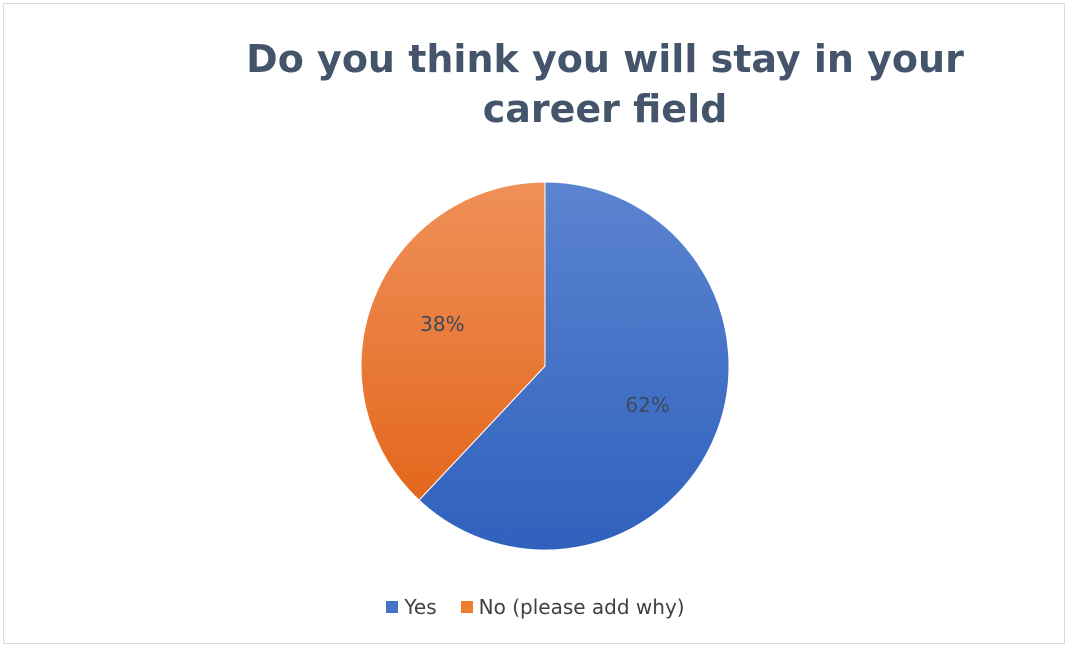 This screenshot has height=648, width=1071. I want to click on chart-legend: Yes No (please add why), so click(535, 607).